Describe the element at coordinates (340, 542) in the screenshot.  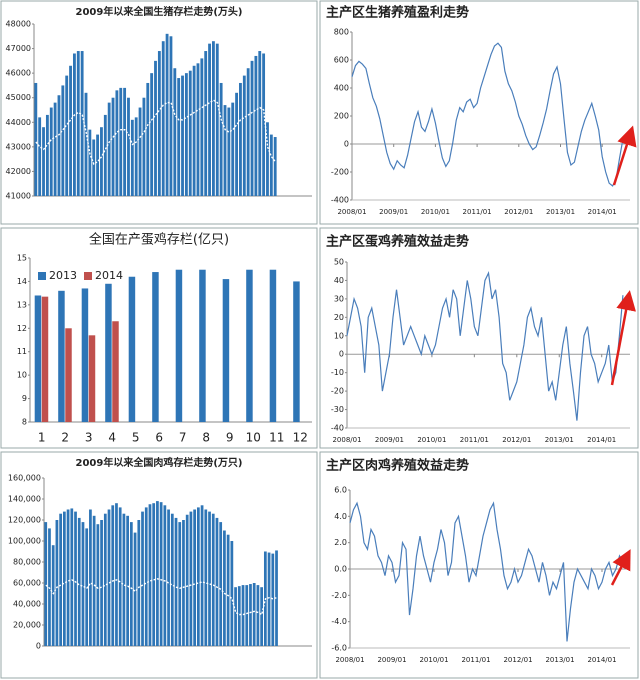
I see `y-tick-label: 2.0` at that location.